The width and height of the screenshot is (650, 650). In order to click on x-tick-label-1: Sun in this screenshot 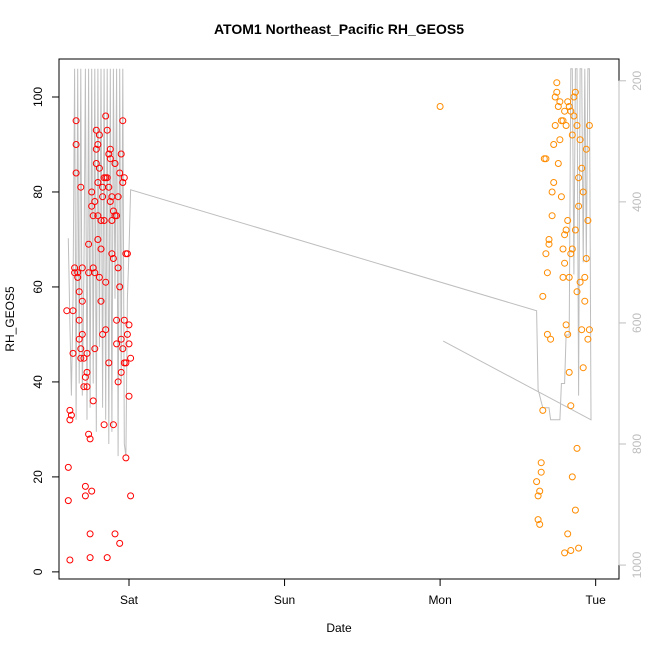, I will do `click(284, 600)`.